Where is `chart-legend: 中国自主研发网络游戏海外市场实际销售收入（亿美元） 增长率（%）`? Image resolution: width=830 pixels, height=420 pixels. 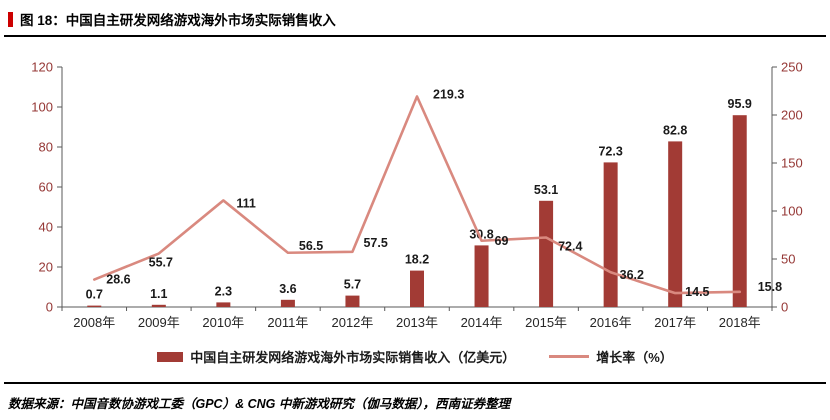
chart-legend: 中国自主研发网络游戏海外市场实际销售收入（亿美元） 增长率（%） is located at coordinates (415, 356).